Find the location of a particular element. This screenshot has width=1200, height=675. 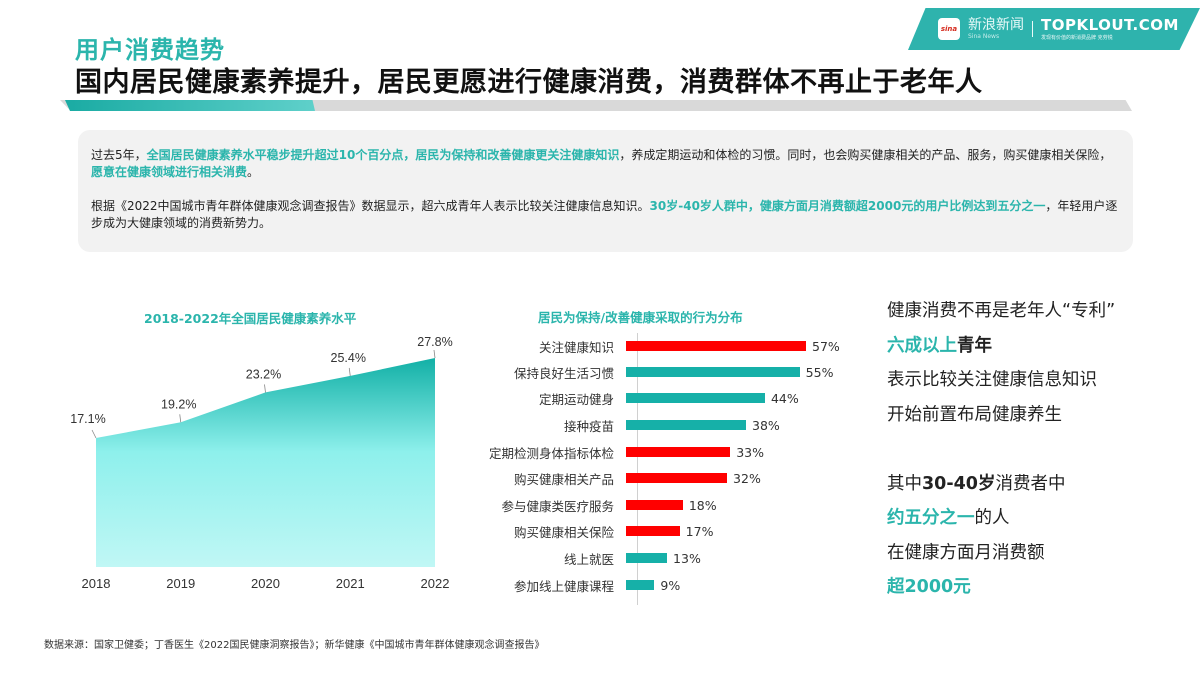

title-underline is located at coordinates (596, 105).